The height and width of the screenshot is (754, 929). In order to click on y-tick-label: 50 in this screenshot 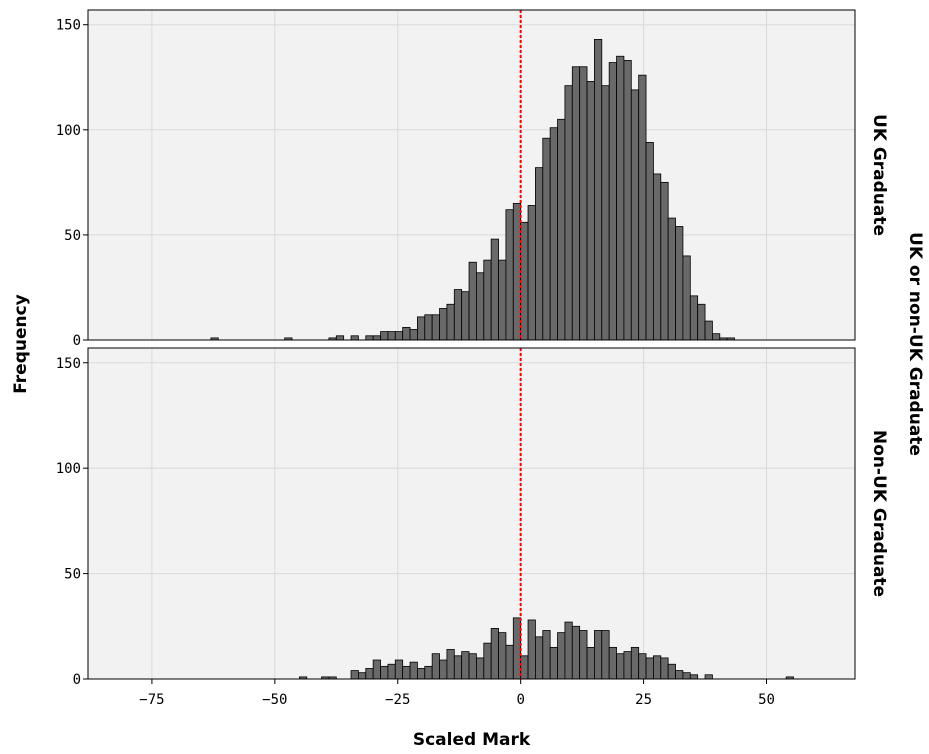, I will do `click(72, 236)`.